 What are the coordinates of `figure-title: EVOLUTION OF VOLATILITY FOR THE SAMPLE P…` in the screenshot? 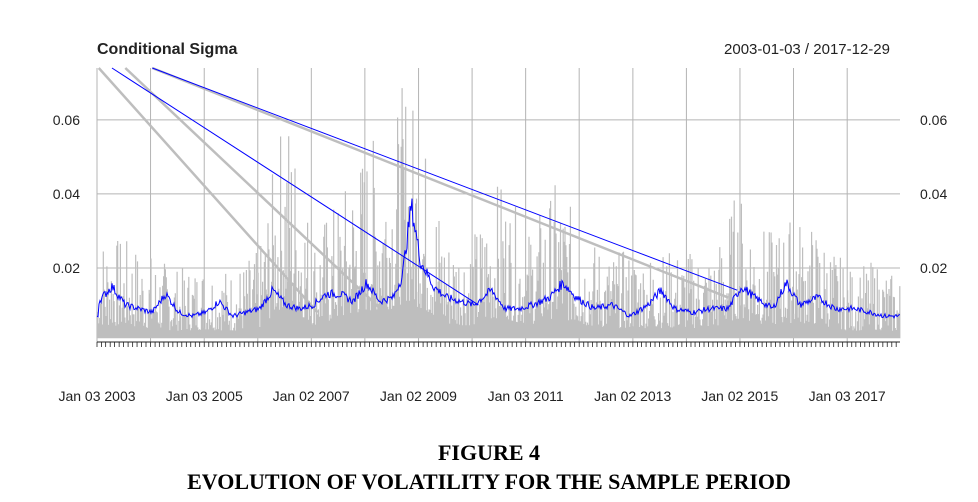 It's located at (489, 481).